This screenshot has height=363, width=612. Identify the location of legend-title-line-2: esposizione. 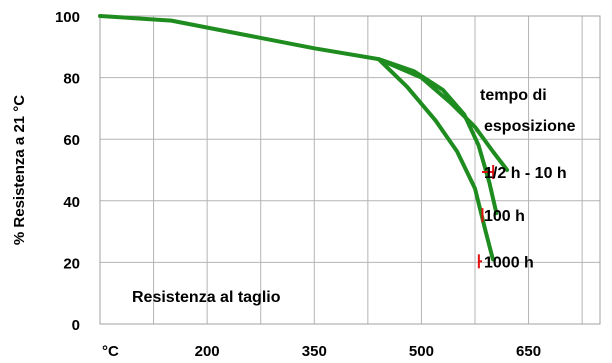
(530, 126).